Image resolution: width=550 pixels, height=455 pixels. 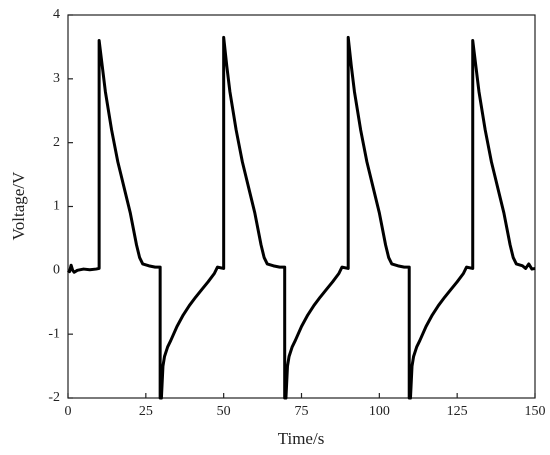 What do you see at coordinates (54, 397) in the screenshot?
I see `y-tick-label: -2` at bounding box center [54, 397].